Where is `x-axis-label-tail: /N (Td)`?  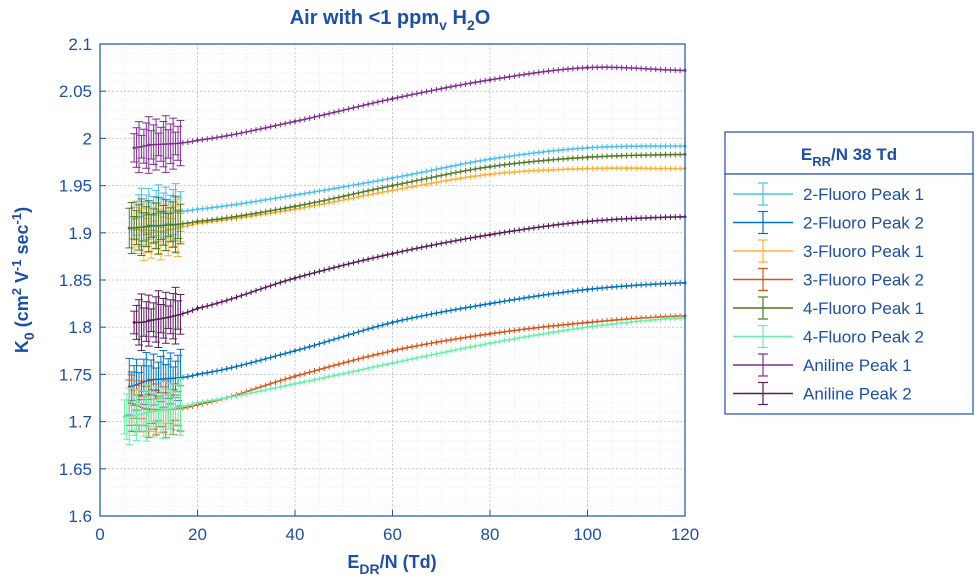
x-axis-label-tail: /N (Td) is located at coordinates (408, 562).